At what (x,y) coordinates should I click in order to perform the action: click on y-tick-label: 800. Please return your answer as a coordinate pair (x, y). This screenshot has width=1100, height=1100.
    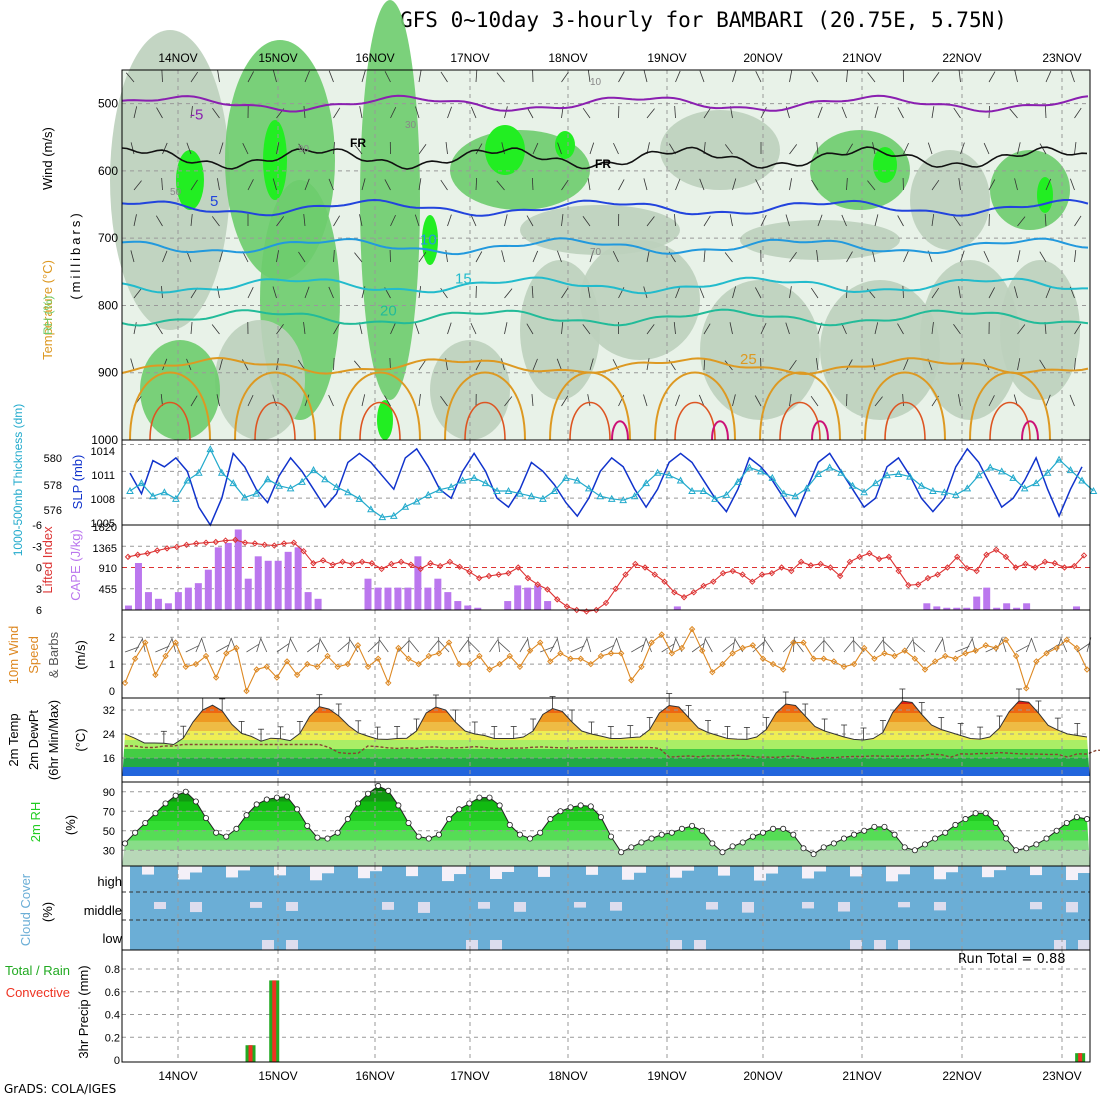
    Looking at the image, I should click on (108, 305).